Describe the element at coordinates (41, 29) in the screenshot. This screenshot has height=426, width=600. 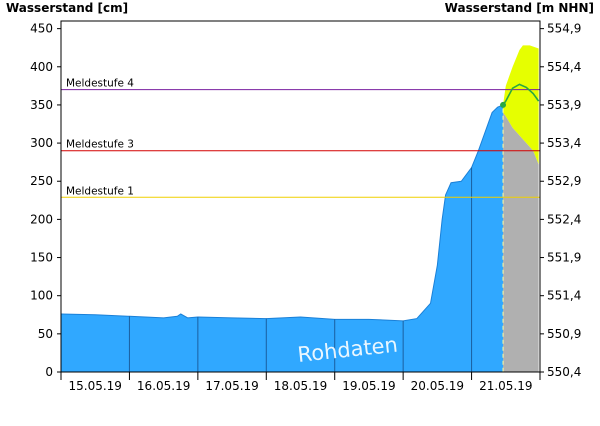
I see `y-tick-label-left: 450` at that location.